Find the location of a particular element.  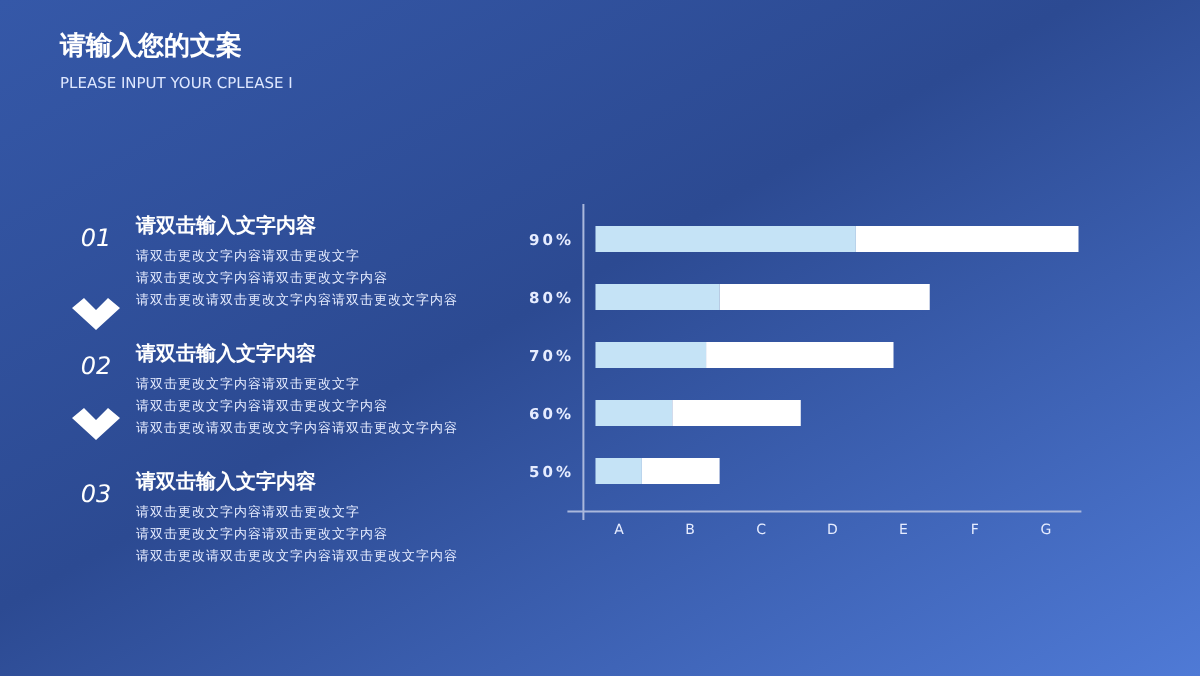

text: 01 is located at coordinates (96, 238).